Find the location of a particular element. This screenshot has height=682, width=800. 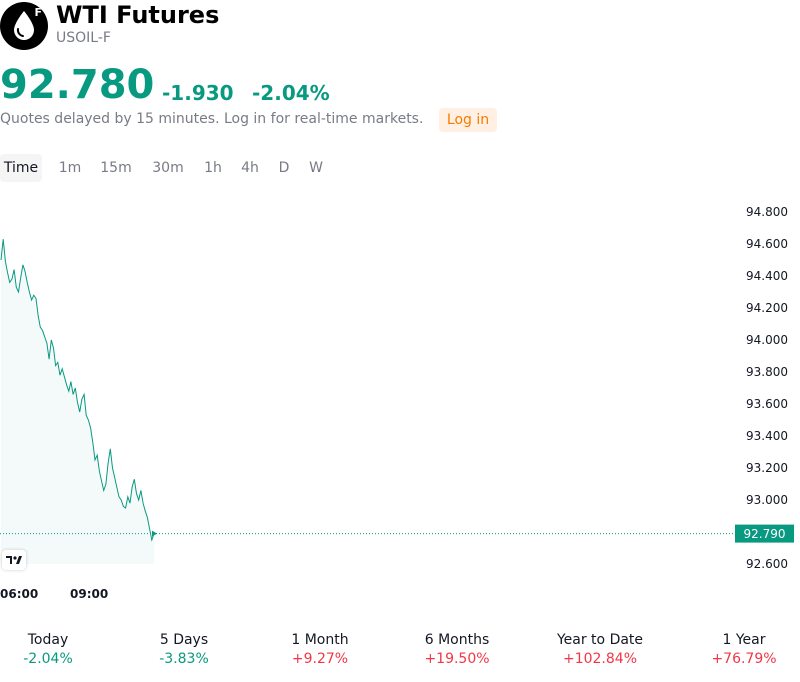

tab-1h: 1h is located at coordinates (213, 168).